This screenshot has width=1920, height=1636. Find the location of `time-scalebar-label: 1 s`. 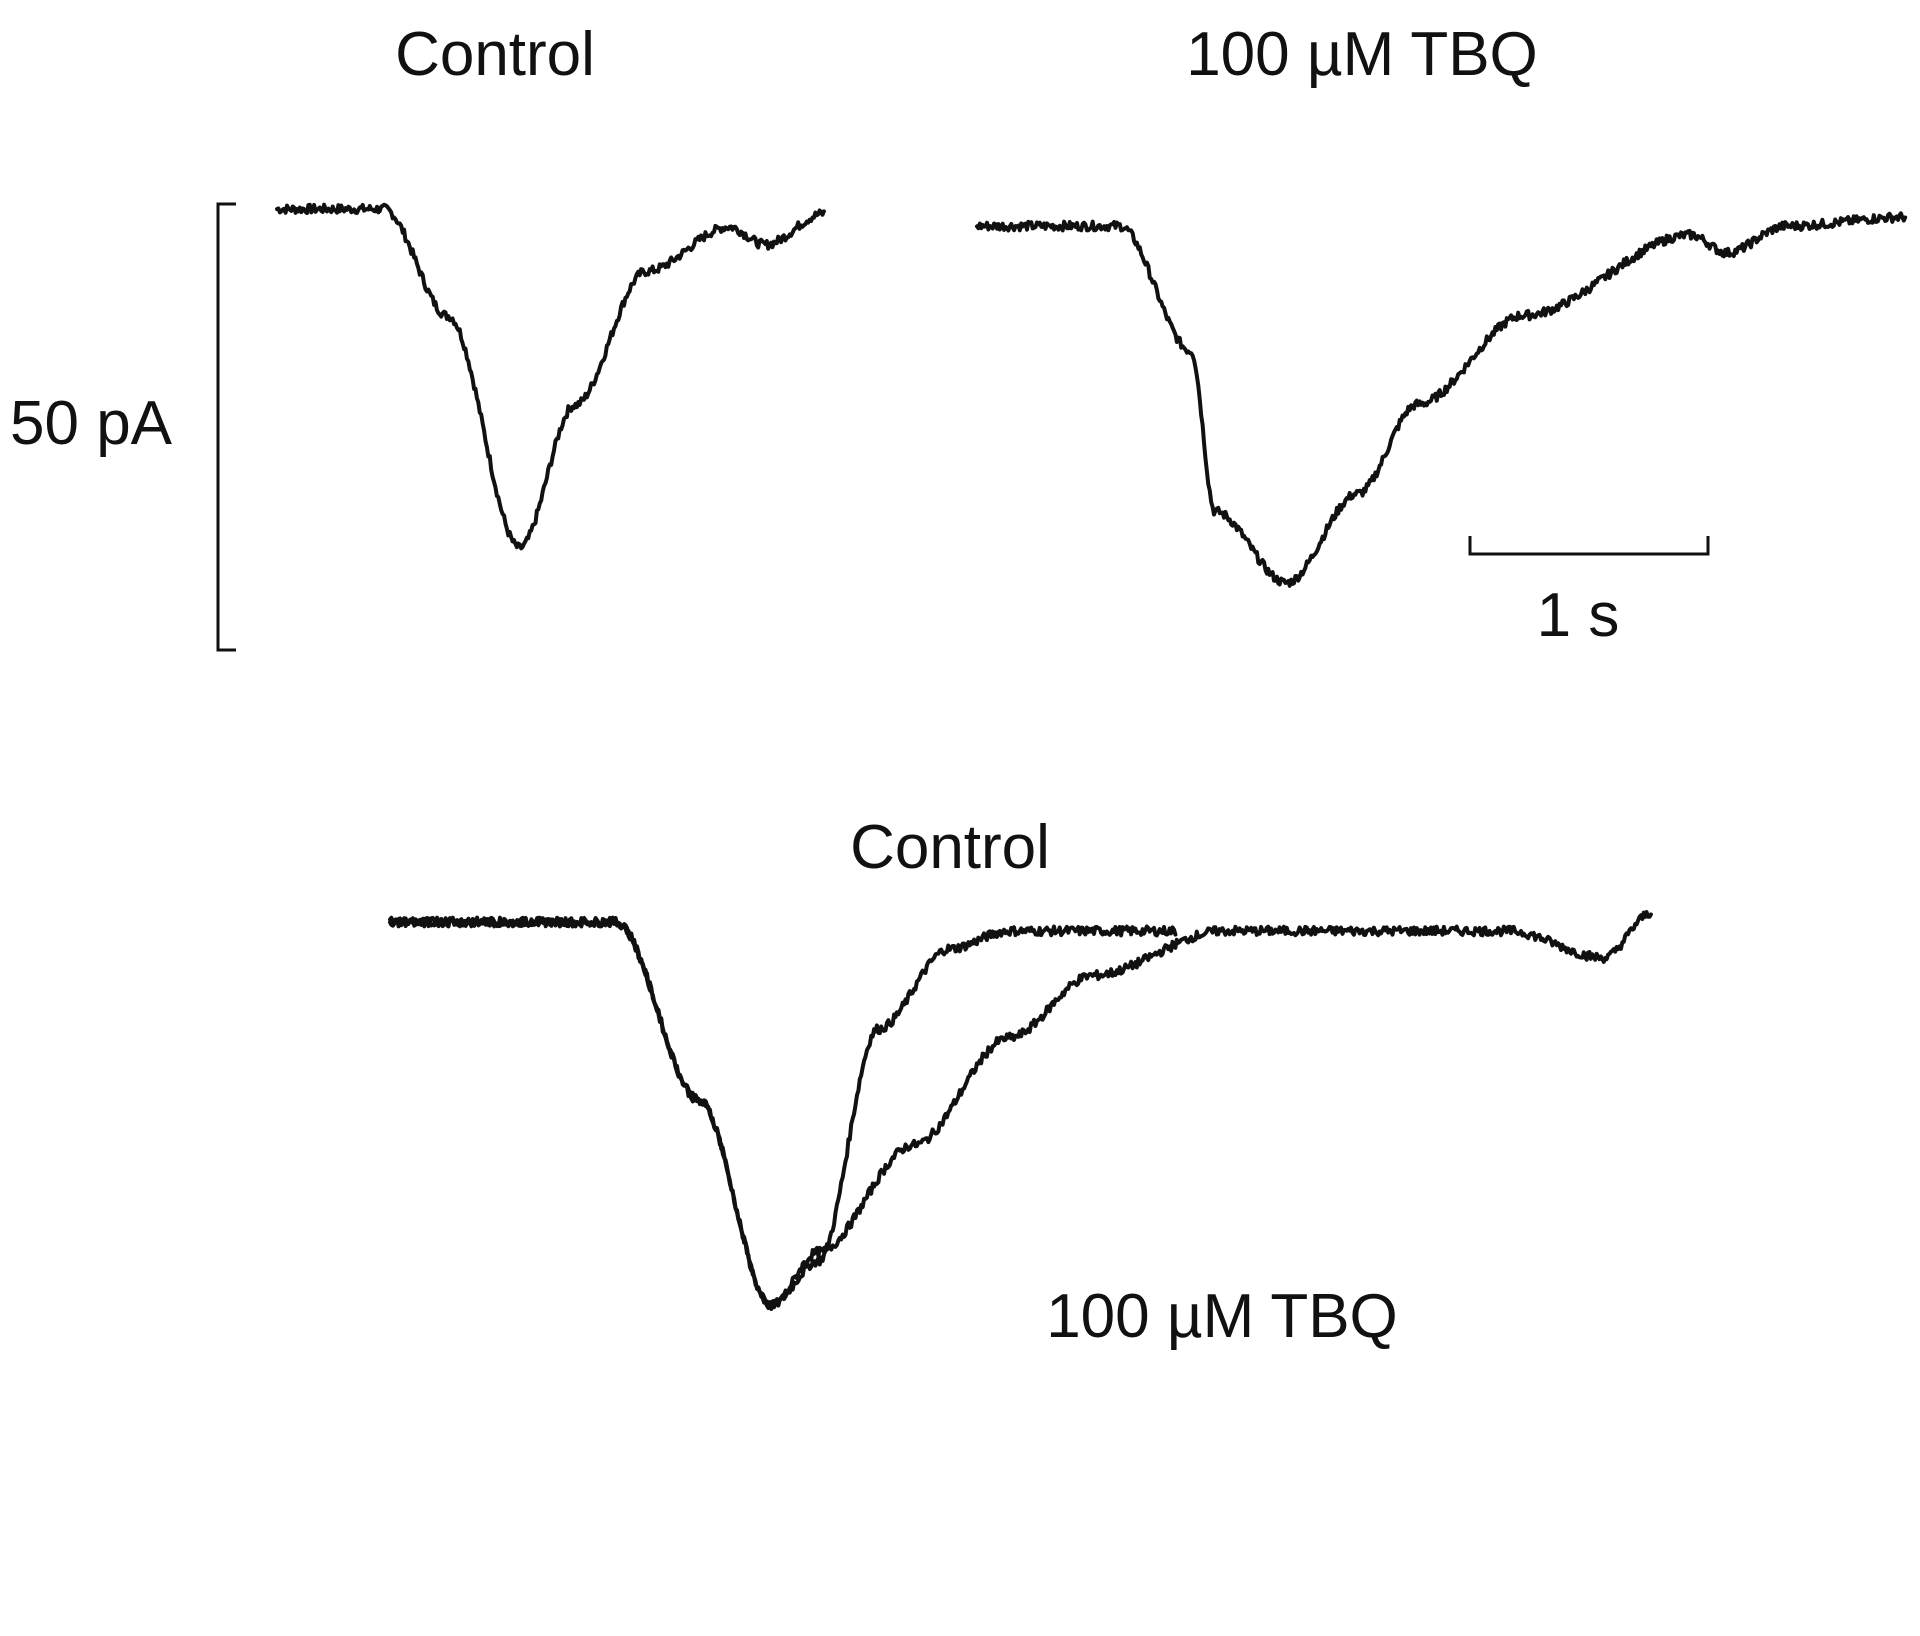

time-scalebar-label: 1 s is located at coordinates (1578, 615).